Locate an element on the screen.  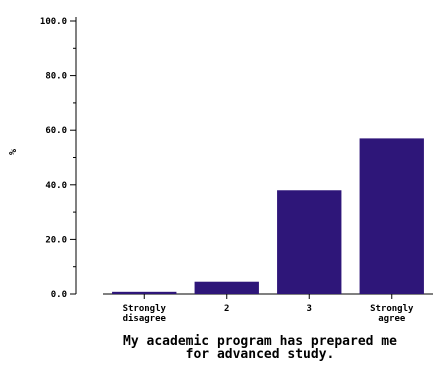
x-tick-label: Strongly agree is located at coordinates (392, 314).